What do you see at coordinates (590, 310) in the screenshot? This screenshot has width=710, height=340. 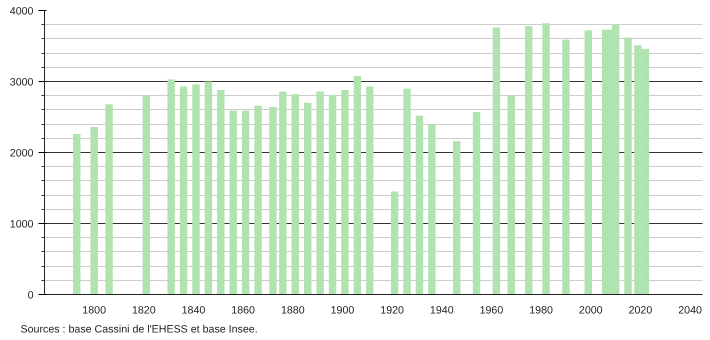 I see `x-tick-label: 2000` at bounding box center [590, 310].